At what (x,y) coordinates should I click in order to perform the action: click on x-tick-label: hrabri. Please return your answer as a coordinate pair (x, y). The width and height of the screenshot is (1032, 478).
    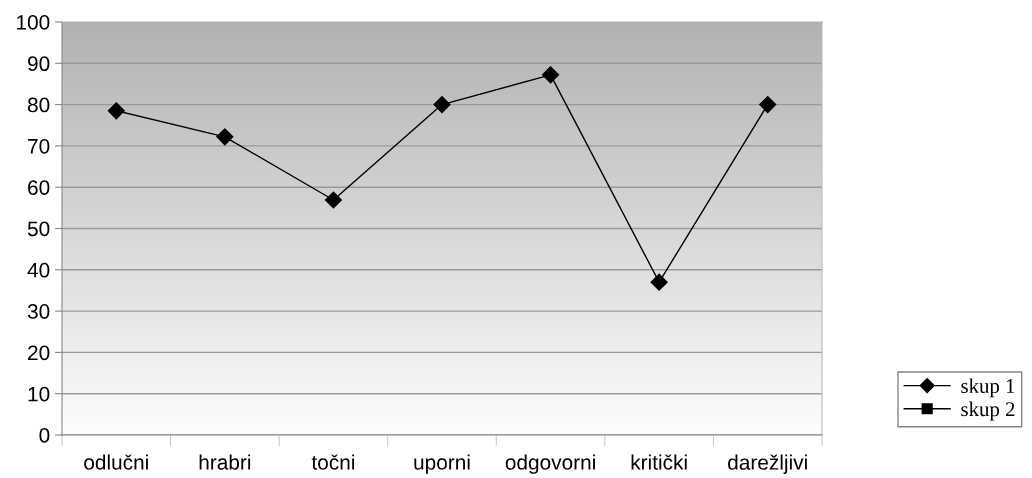
    Looking at the image, I should click on (225, 462).